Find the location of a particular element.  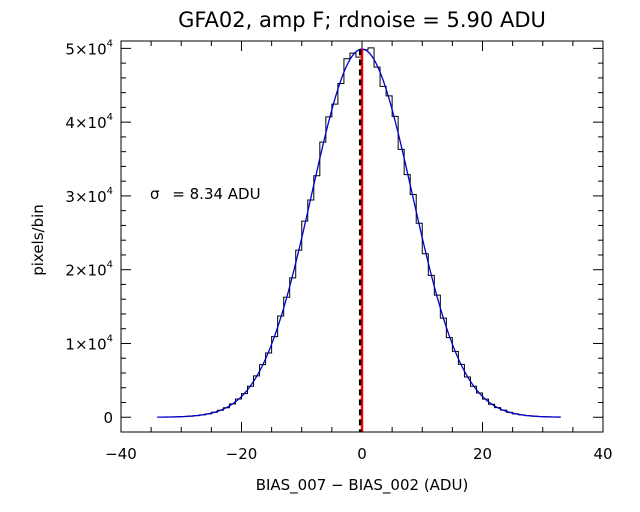

chart-title: GFA02, amp F; rdnoise = 5.90 ADU is located at coordinates (362, 20).